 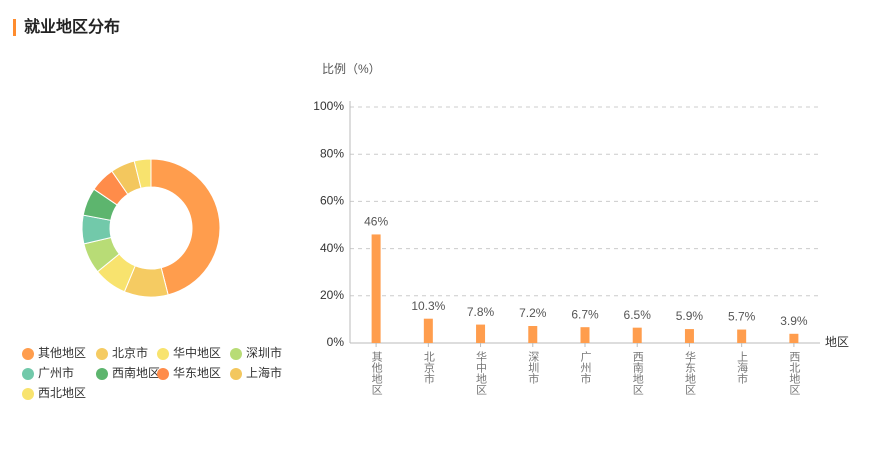 What do you see at coordinates (481, 312) in the screenshot?
I see `value-label: 7.8%` at bounding box center [481, 312].